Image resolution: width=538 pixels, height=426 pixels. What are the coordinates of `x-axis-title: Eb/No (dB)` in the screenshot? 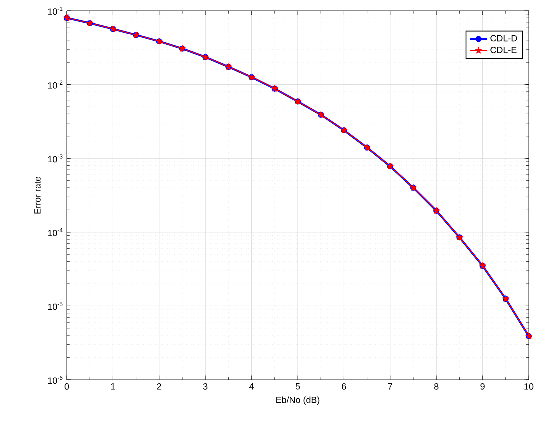 It's located at (298, 401).